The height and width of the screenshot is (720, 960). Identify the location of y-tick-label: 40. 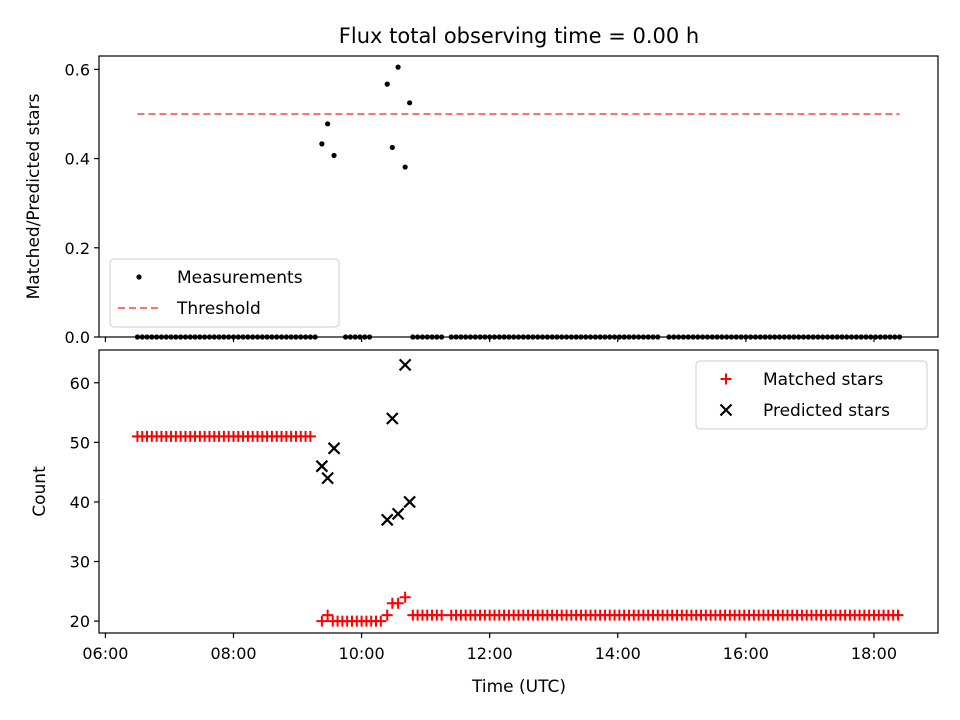
(80, 502).